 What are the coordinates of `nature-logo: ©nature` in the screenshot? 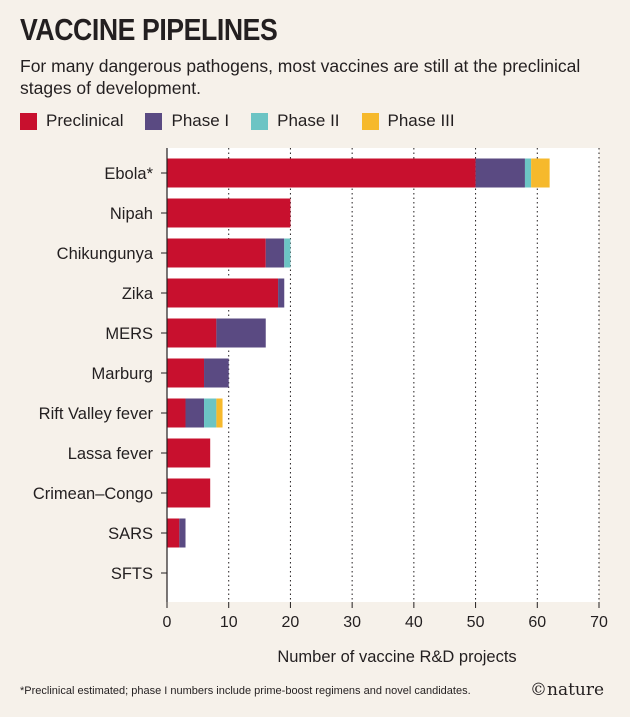 It's located at (567, 690).